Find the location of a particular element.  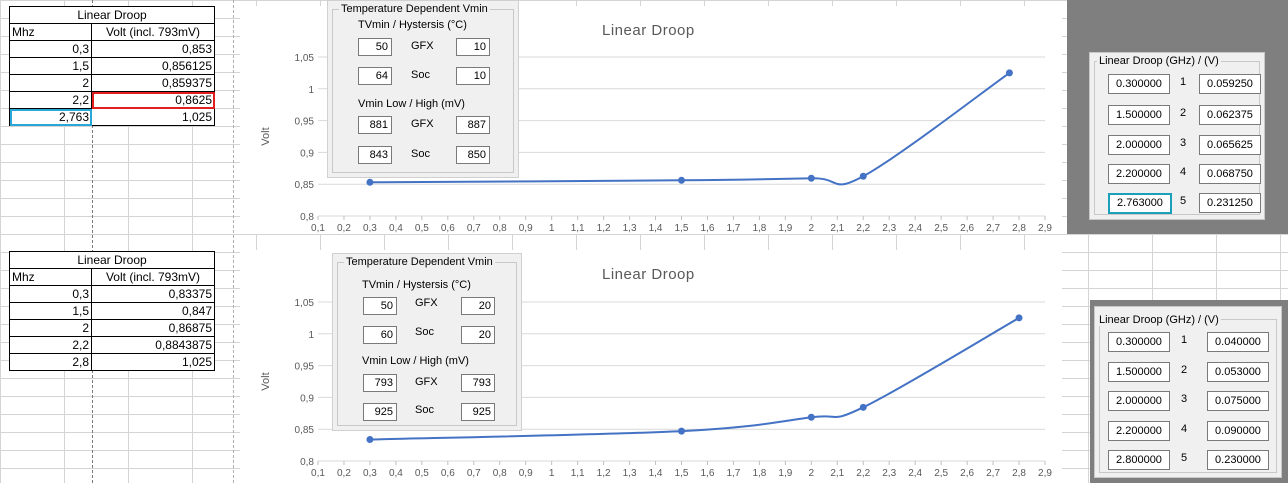

x-tick-label: 2,5 is located at coordinates (941, 473).